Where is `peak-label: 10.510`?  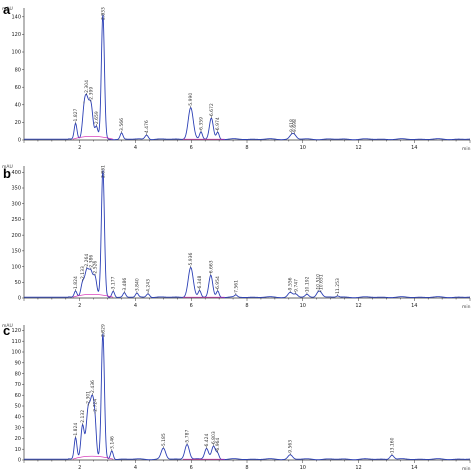 peak-label: 10.510 is located at coordinates (319, 282).